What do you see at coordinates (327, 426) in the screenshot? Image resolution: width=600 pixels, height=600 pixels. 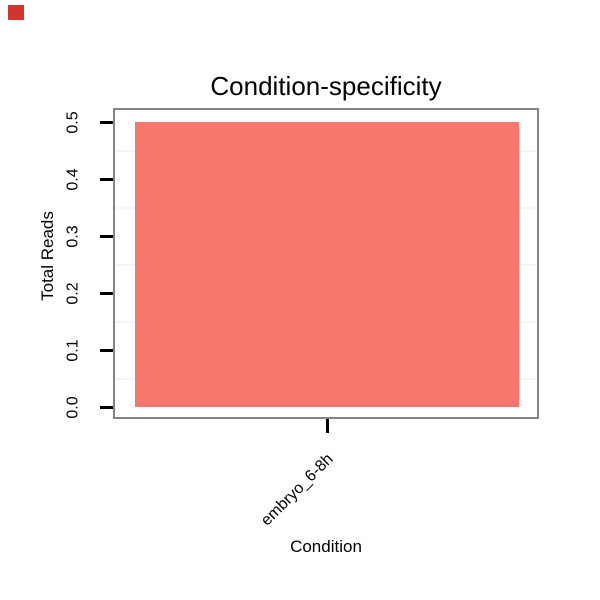 I see `x-tick-mark` at bounding box center [327, 426].